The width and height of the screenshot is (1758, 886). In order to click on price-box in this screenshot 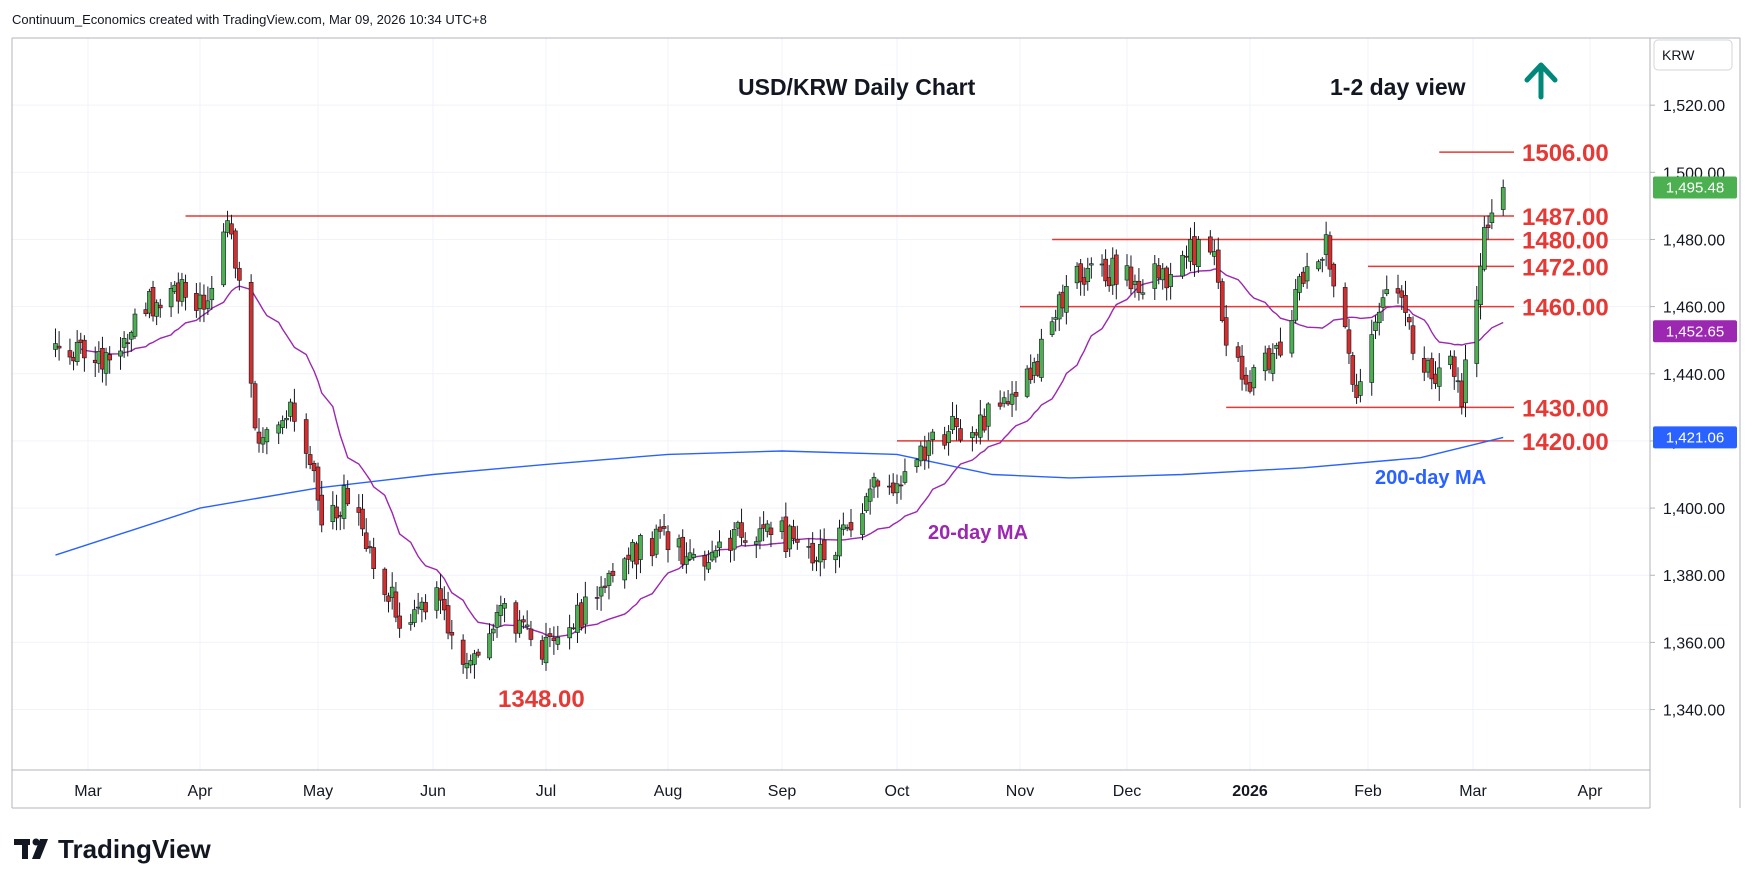, I will do `click(1695, 437)`.